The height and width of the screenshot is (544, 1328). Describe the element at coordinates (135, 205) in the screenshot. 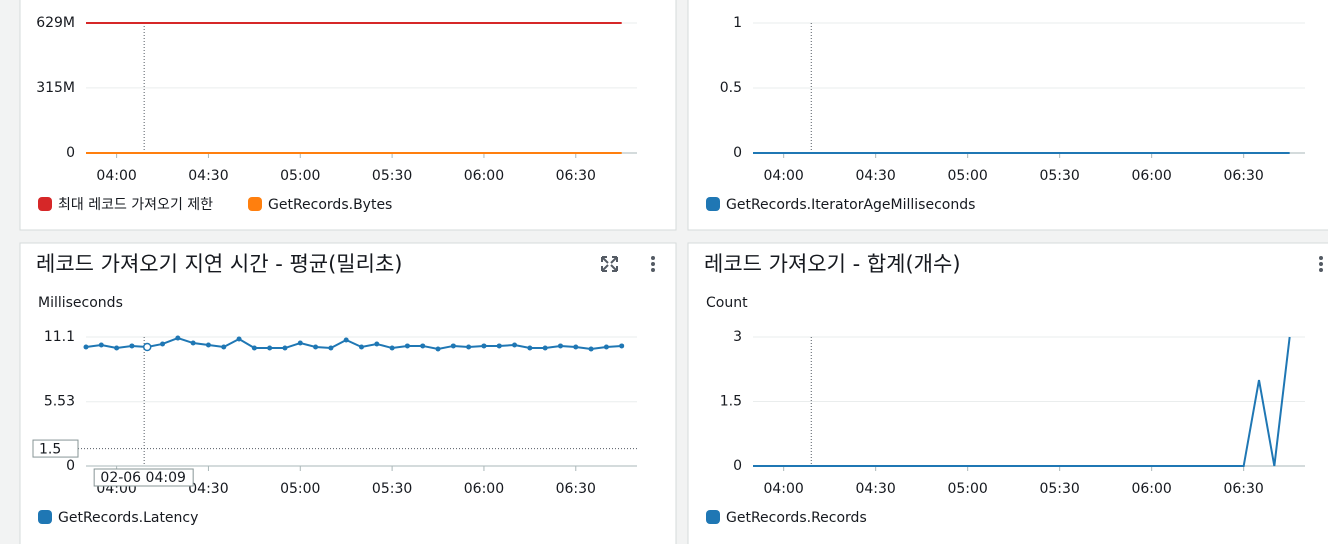

I see `legend-label: 최대 레코드 가져오기 제한` at that location.